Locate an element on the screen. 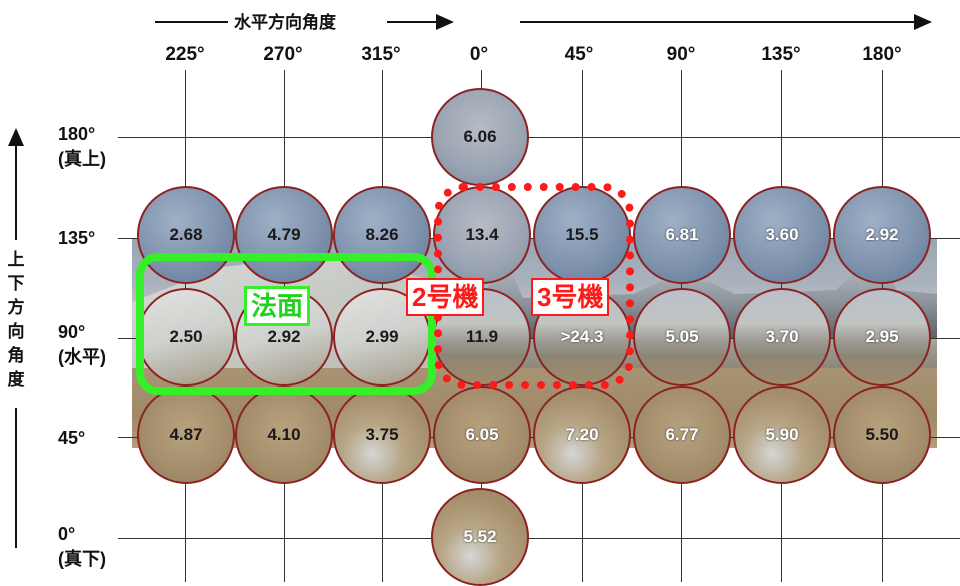 This screenshot has width=960, height=586. column-label-315: 315° is located at coordinates (381, 54).